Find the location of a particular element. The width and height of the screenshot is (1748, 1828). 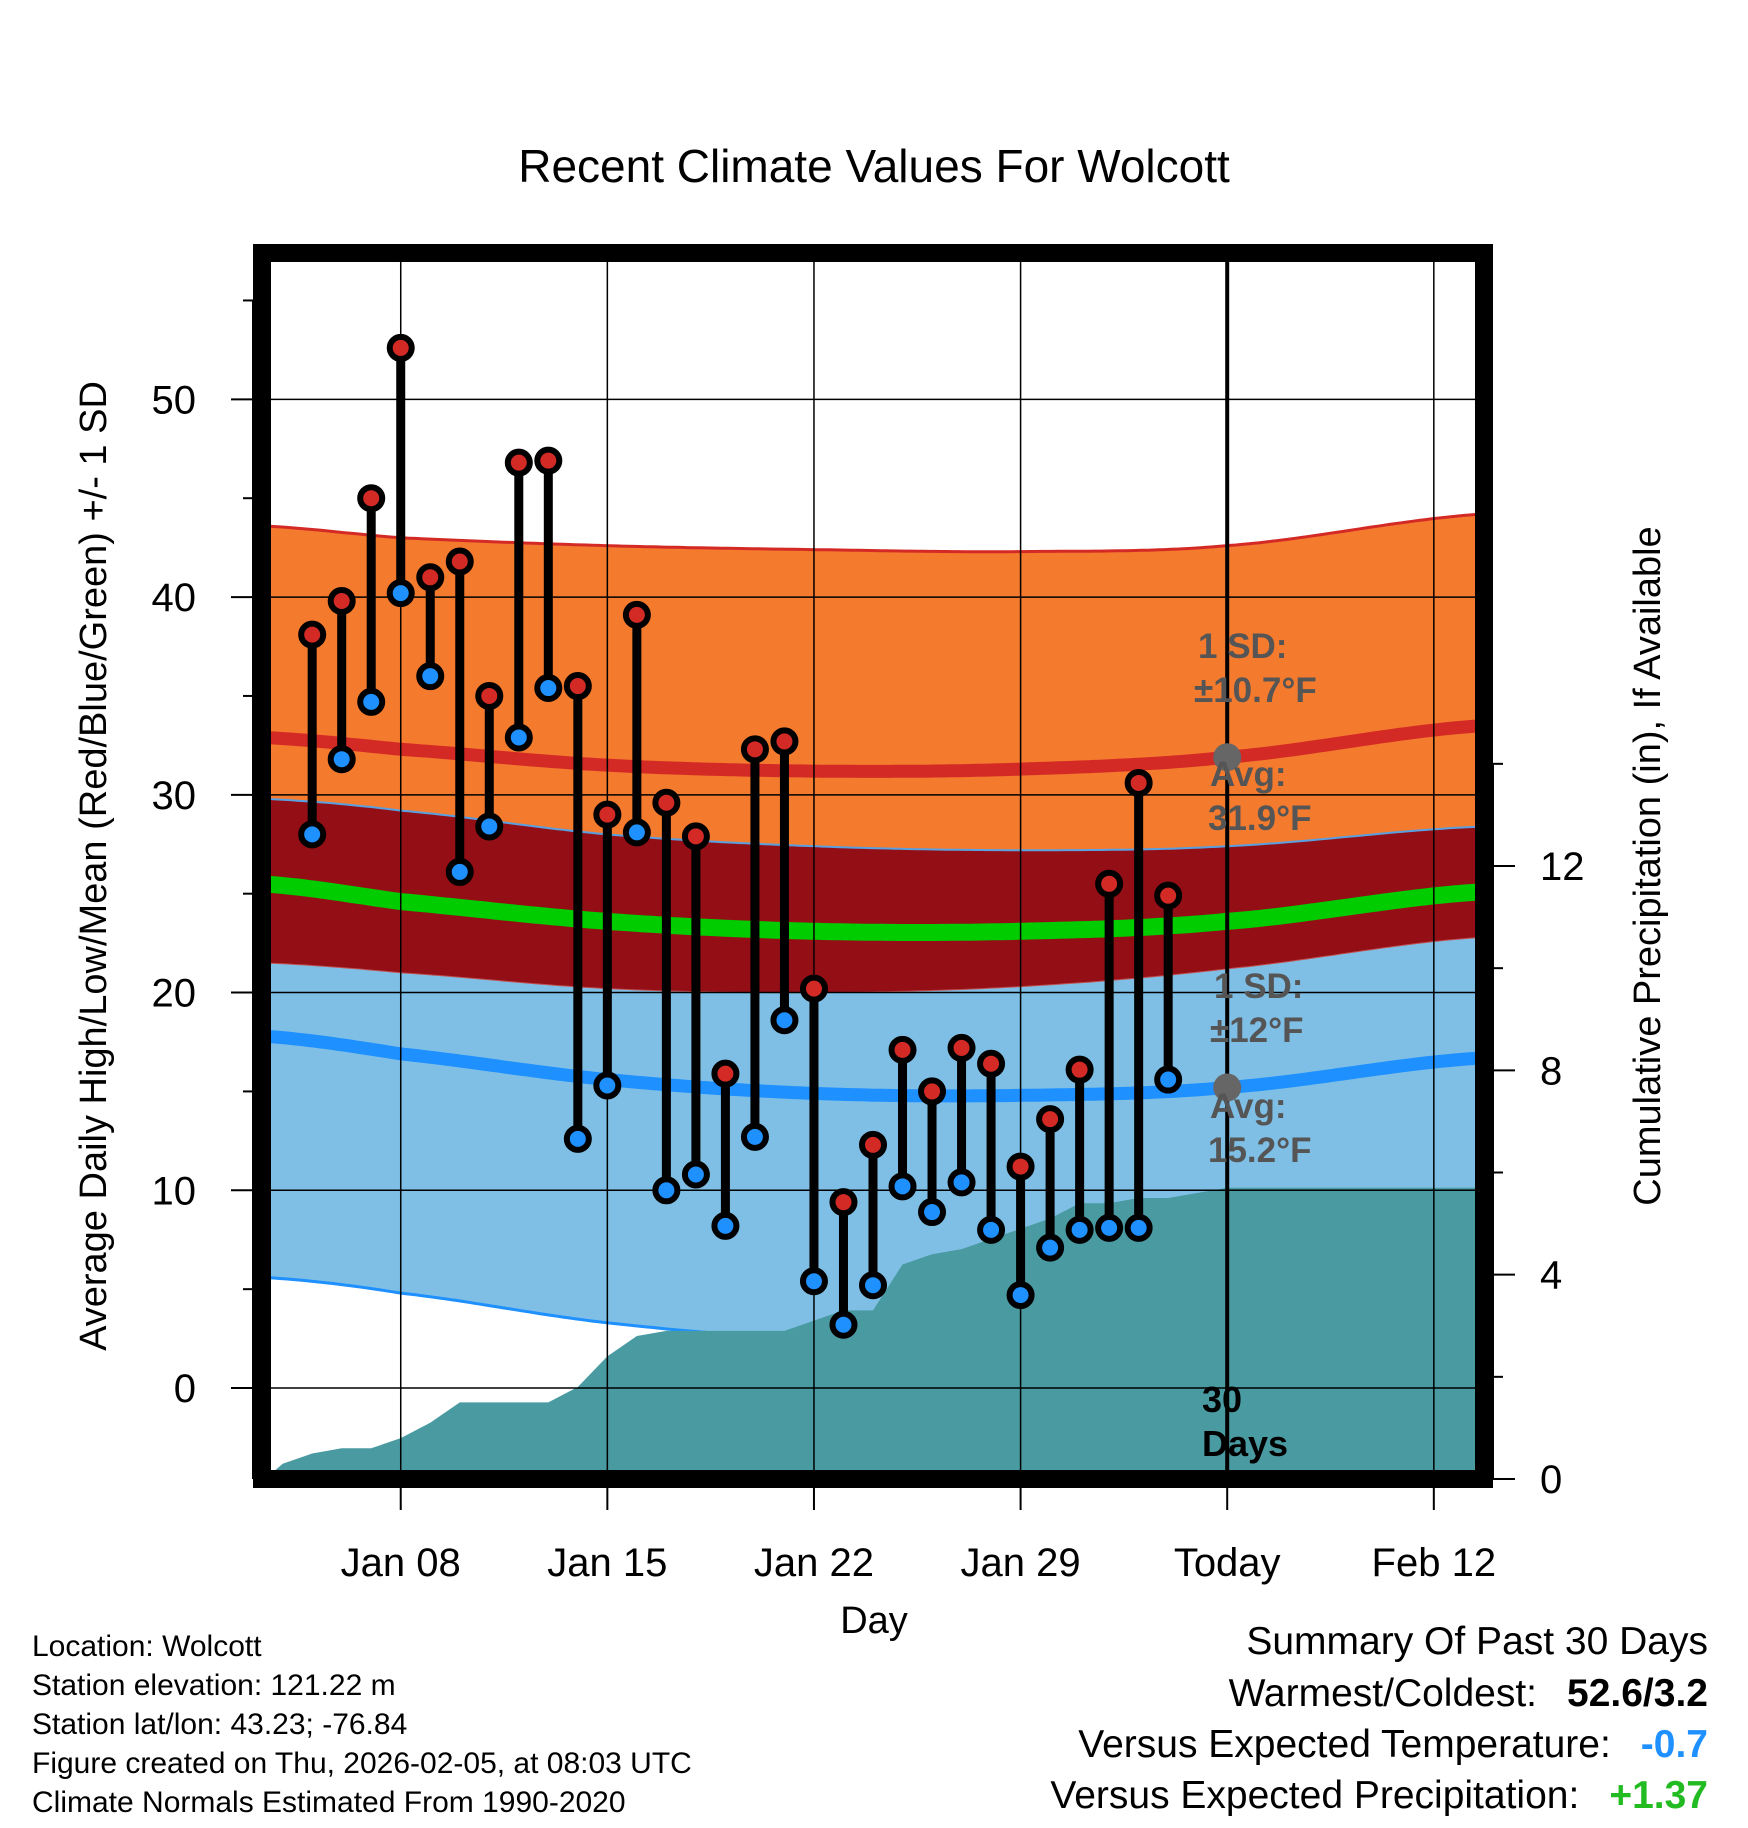

temp-anomaly-label: Versus Expected Temperature: is located at coordinates (1344, 1744).